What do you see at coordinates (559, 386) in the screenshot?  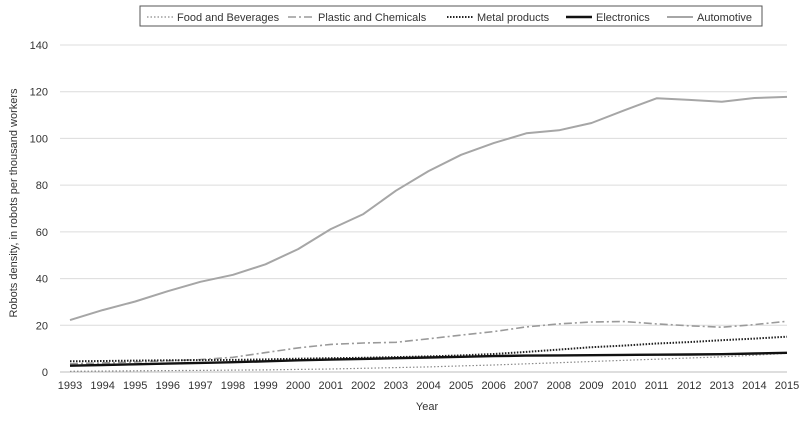 I see `x-tick-label: 2008` at bounding box center [559, 386].